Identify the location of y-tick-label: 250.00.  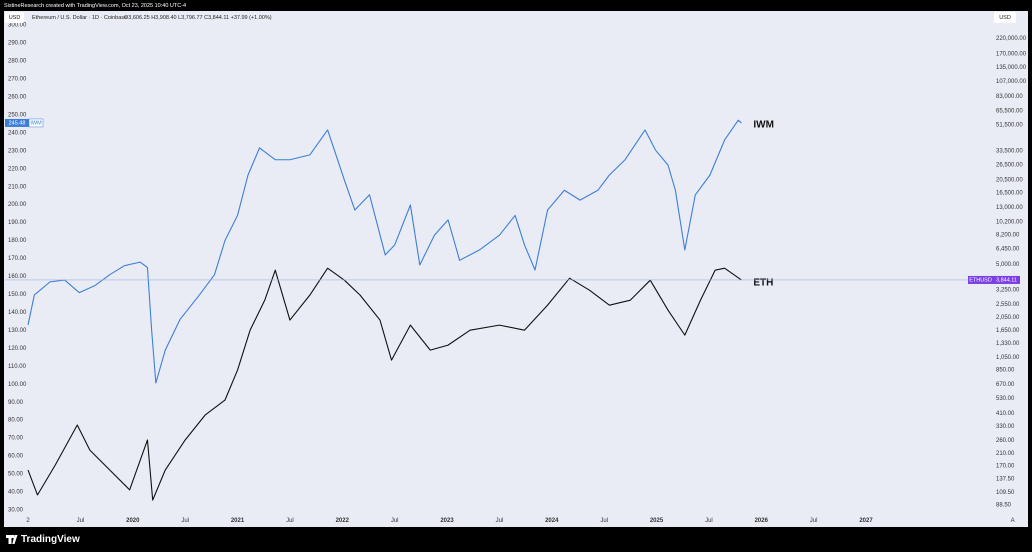
(17, 115).